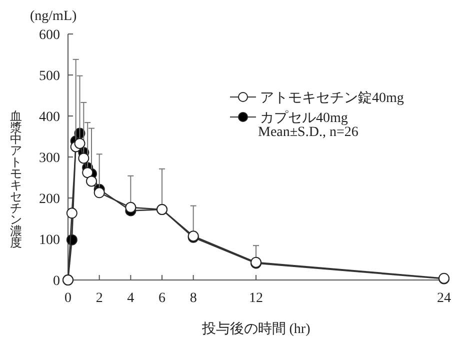 The image size is (460, 345). What do you see at coordinates (56, 281) in the screenshot?
I see `y-tick-label: 0` at bounding box center [56, 281].